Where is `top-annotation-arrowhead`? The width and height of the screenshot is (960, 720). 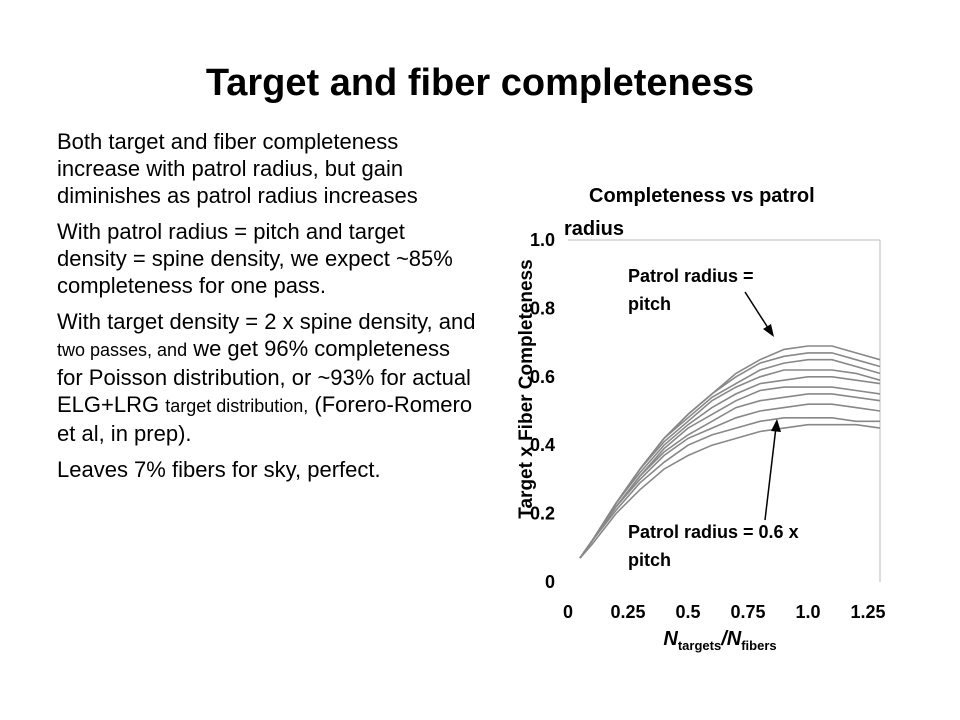
top-annotation-arrowhead is located at coordinates (768, 330).